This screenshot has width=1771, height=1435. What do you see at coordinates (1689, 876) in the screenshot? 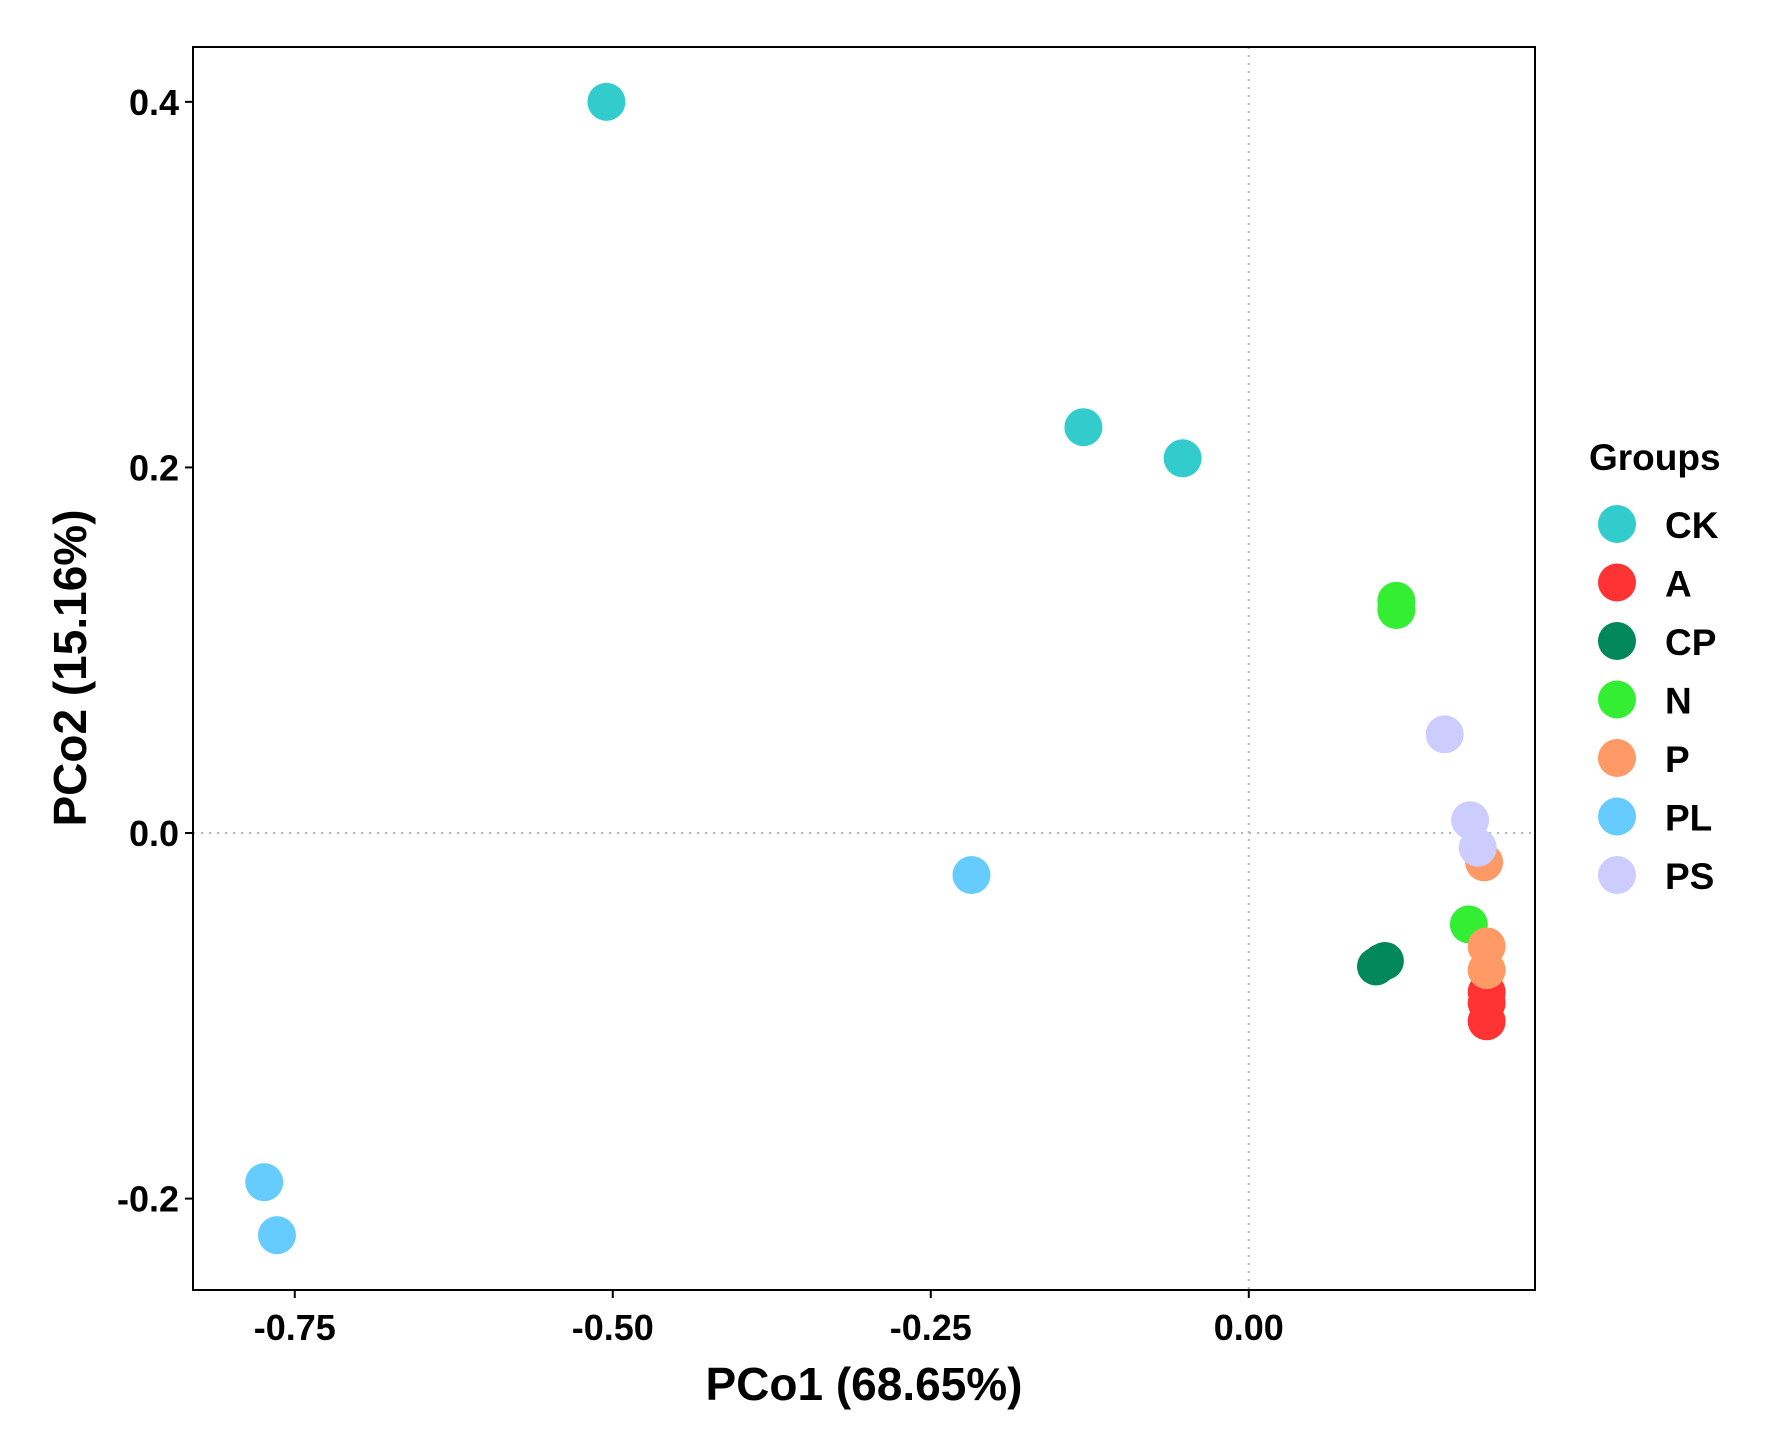
I see `legend-label-ps: PS` at bounding box center [1689, 876].